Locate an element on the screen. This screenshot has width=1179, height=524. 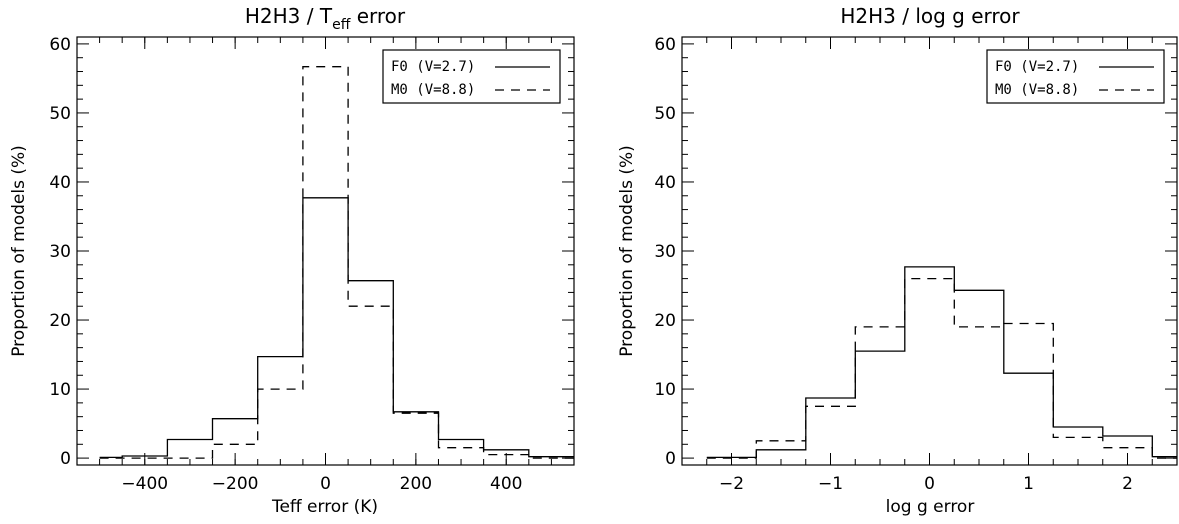
x-tick-label: −2 is located at coordinates (731, 484).